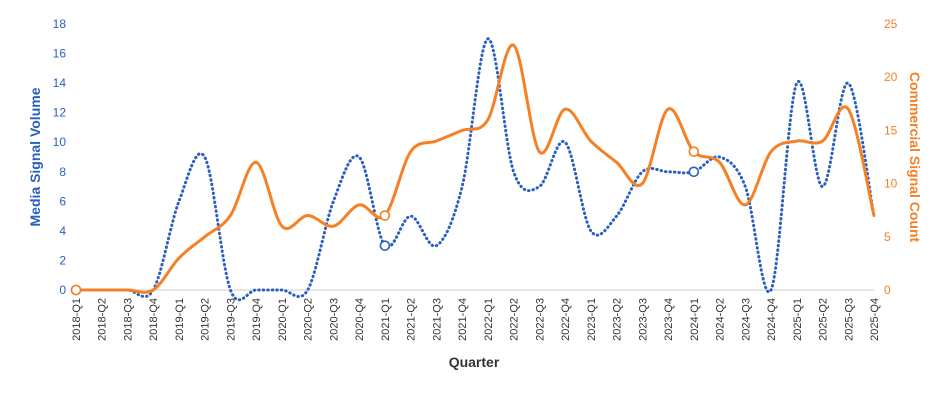  I want to click on left-axis-ticks: 0 2 4 6 8 10 12 14 16 18, so click(60, 157).